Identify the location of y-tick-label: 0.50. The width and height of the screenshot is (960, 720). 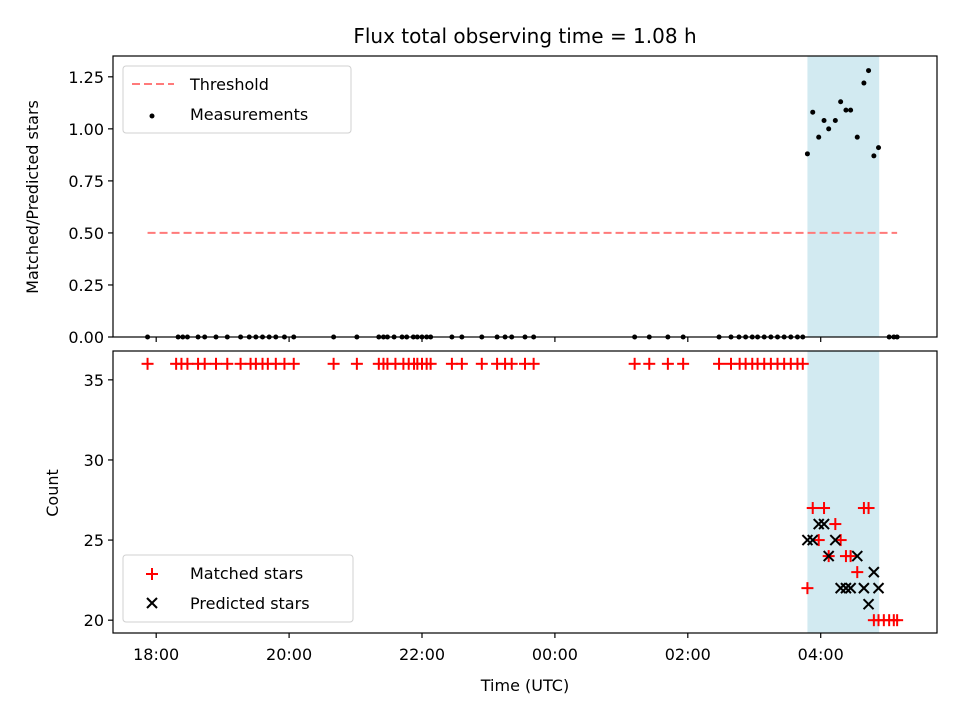
(86, 233).